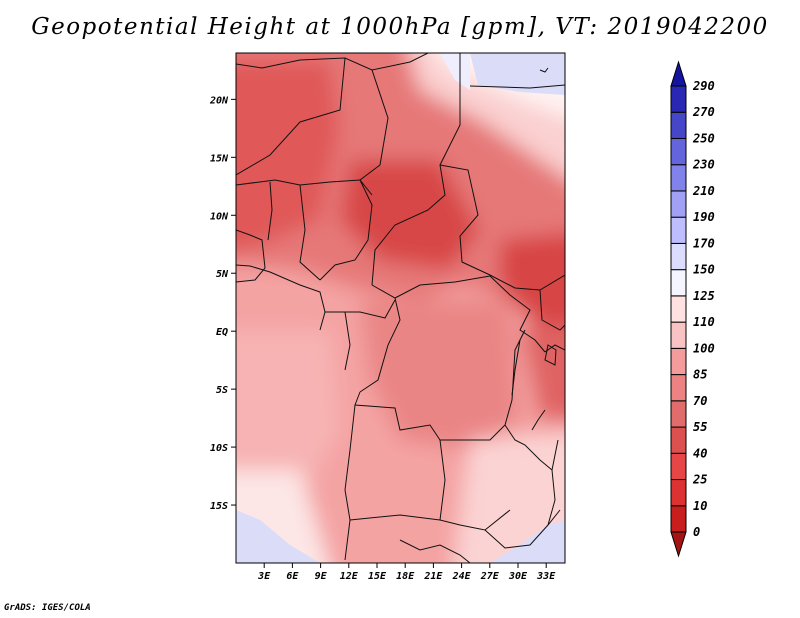  Describe the element at coordinates (700, 401) in the screenshot. I see `colorbar-label: 70` at that location.